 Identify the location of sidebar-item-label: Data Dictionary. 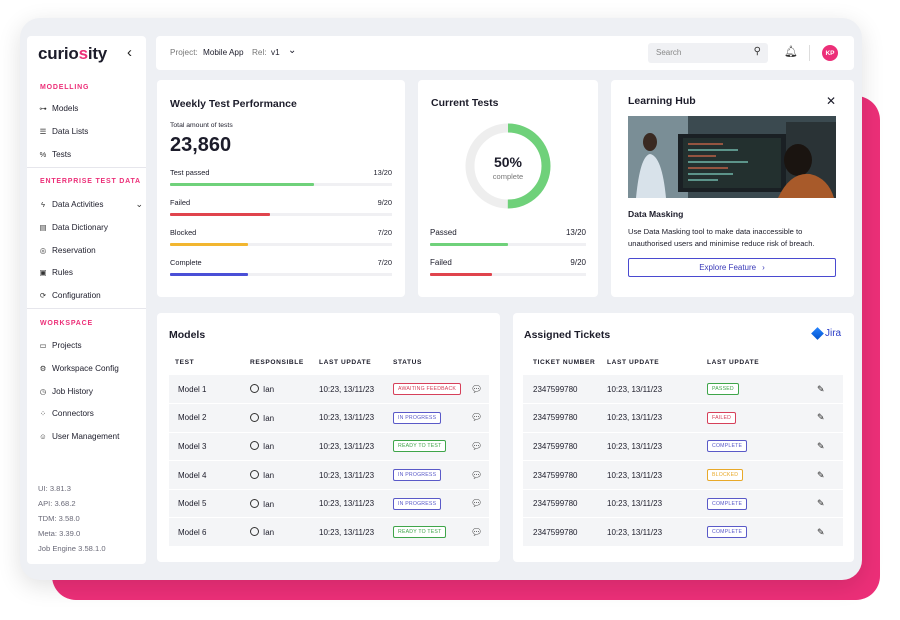
(80, 227).